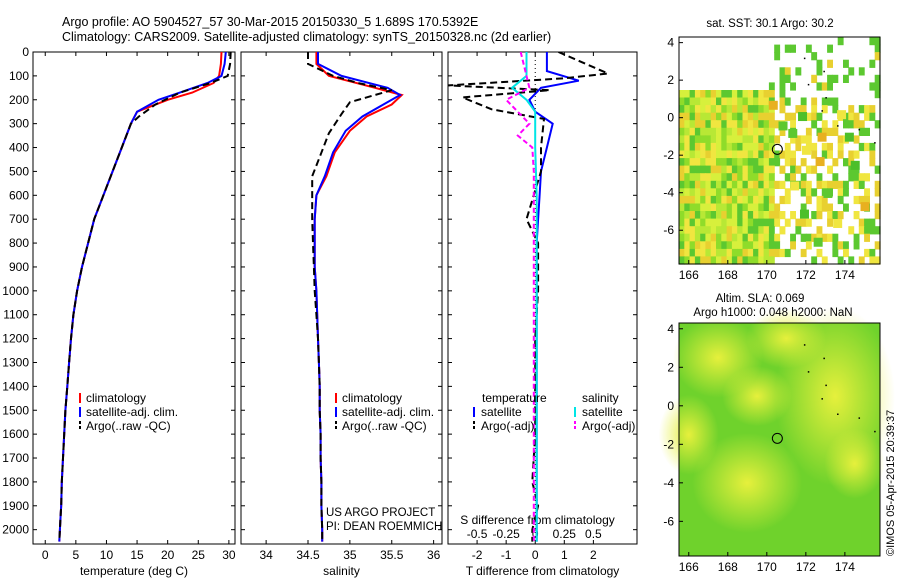 The width and height of the screenshot is (900, 580). Describe the element at coordinates (668, 483) in the screenshot. I see `map-y-tick-label: -4` at that location.